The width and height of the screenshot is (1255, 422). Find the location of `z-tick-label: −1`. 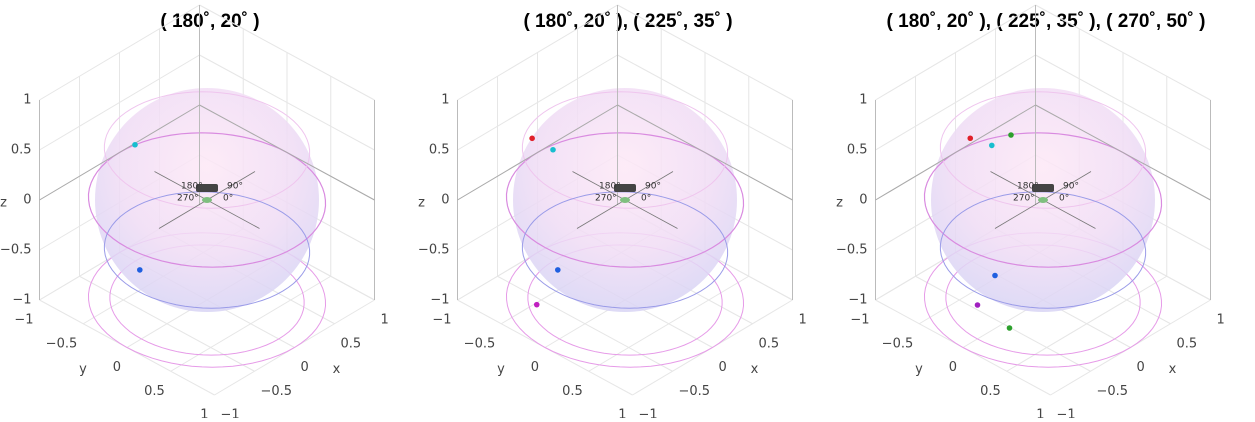

z-tick-label: −1 is located at coordinates (439, 300).